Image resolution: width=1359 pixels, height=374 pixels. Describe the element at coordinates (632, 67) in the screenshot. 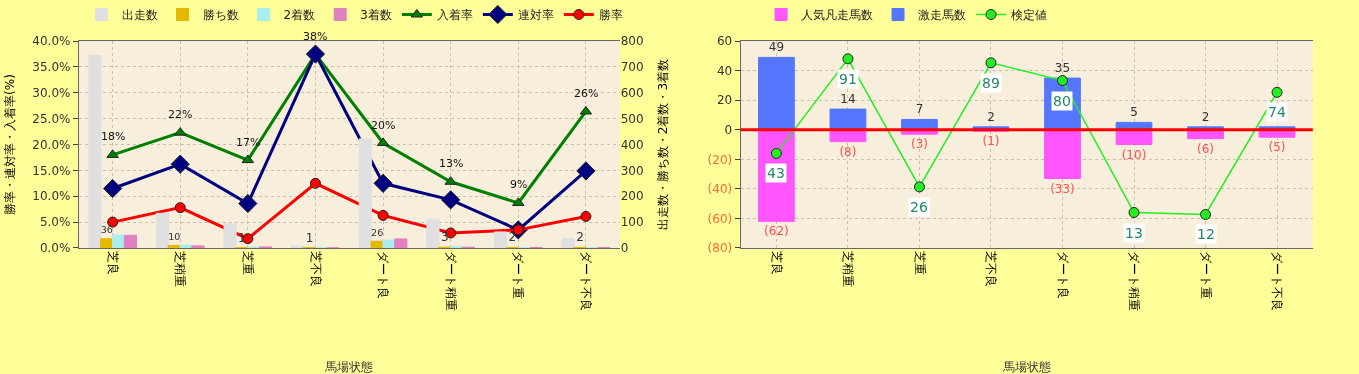

I see `y2-tick-label: 700` at that location.